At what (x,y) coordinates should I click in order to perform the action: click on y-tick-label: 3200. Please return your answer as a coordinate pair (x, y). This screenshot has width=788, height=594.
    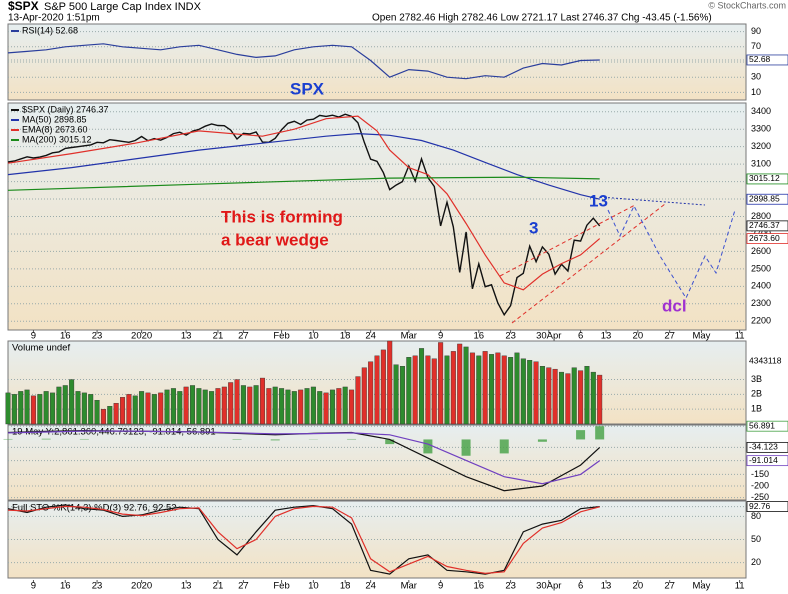
    Looking at the image, I should click on (761, 146).